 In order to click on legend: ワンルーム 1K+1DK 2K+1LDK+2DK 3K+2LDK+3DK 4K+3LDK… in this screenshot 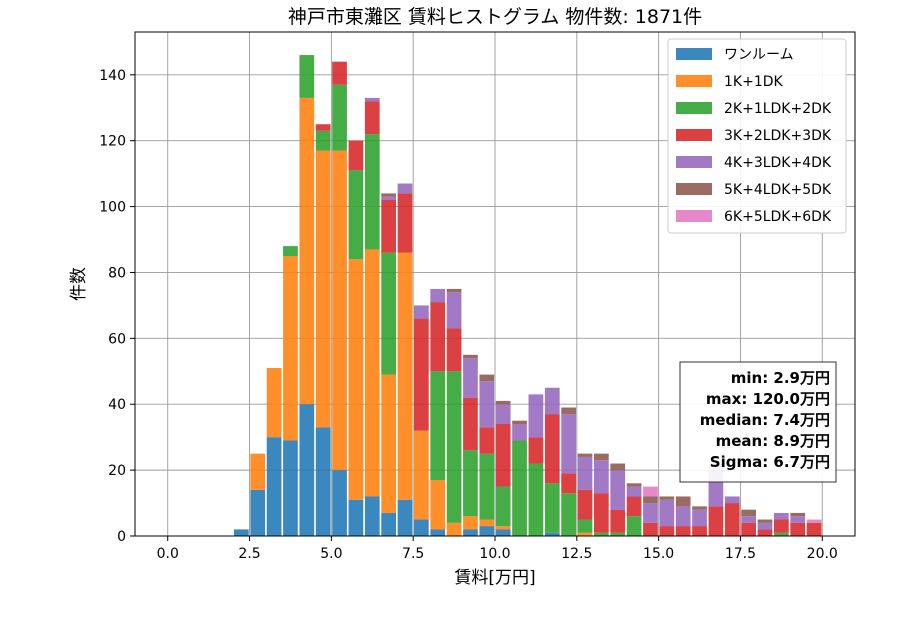, I will do `click(757, 136)`.